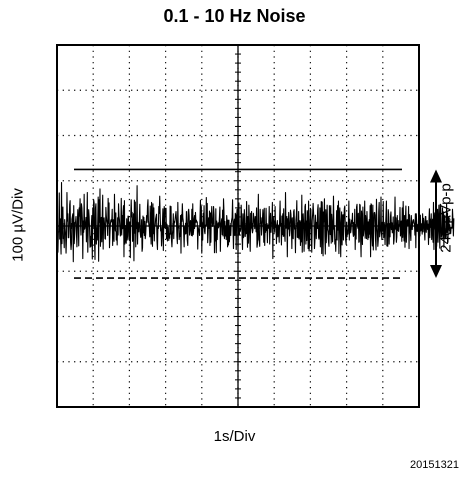 The height and width of the screenshot is (482, 469). Describe the element at coordinates (18, 225) in the screenshot. I see `y-axis-label: 100 µV/Div` at that location.